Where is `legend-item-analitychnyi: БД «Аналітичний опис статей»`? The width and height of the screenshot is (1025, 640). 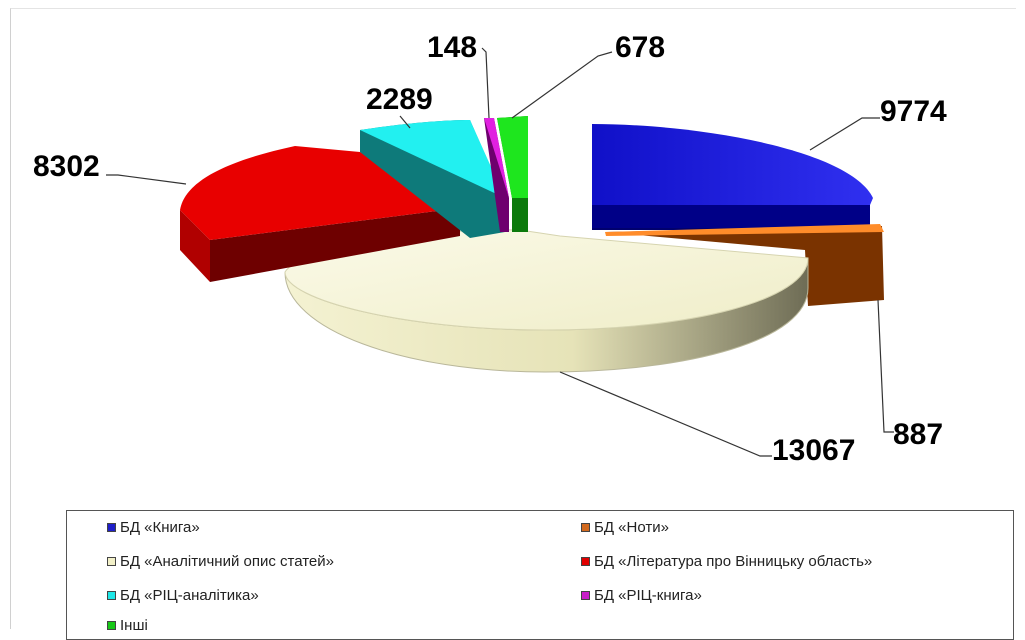
legend-item-analitychnyi: БД «Аналітичний опис статей» is located at coordinates (220, 561).